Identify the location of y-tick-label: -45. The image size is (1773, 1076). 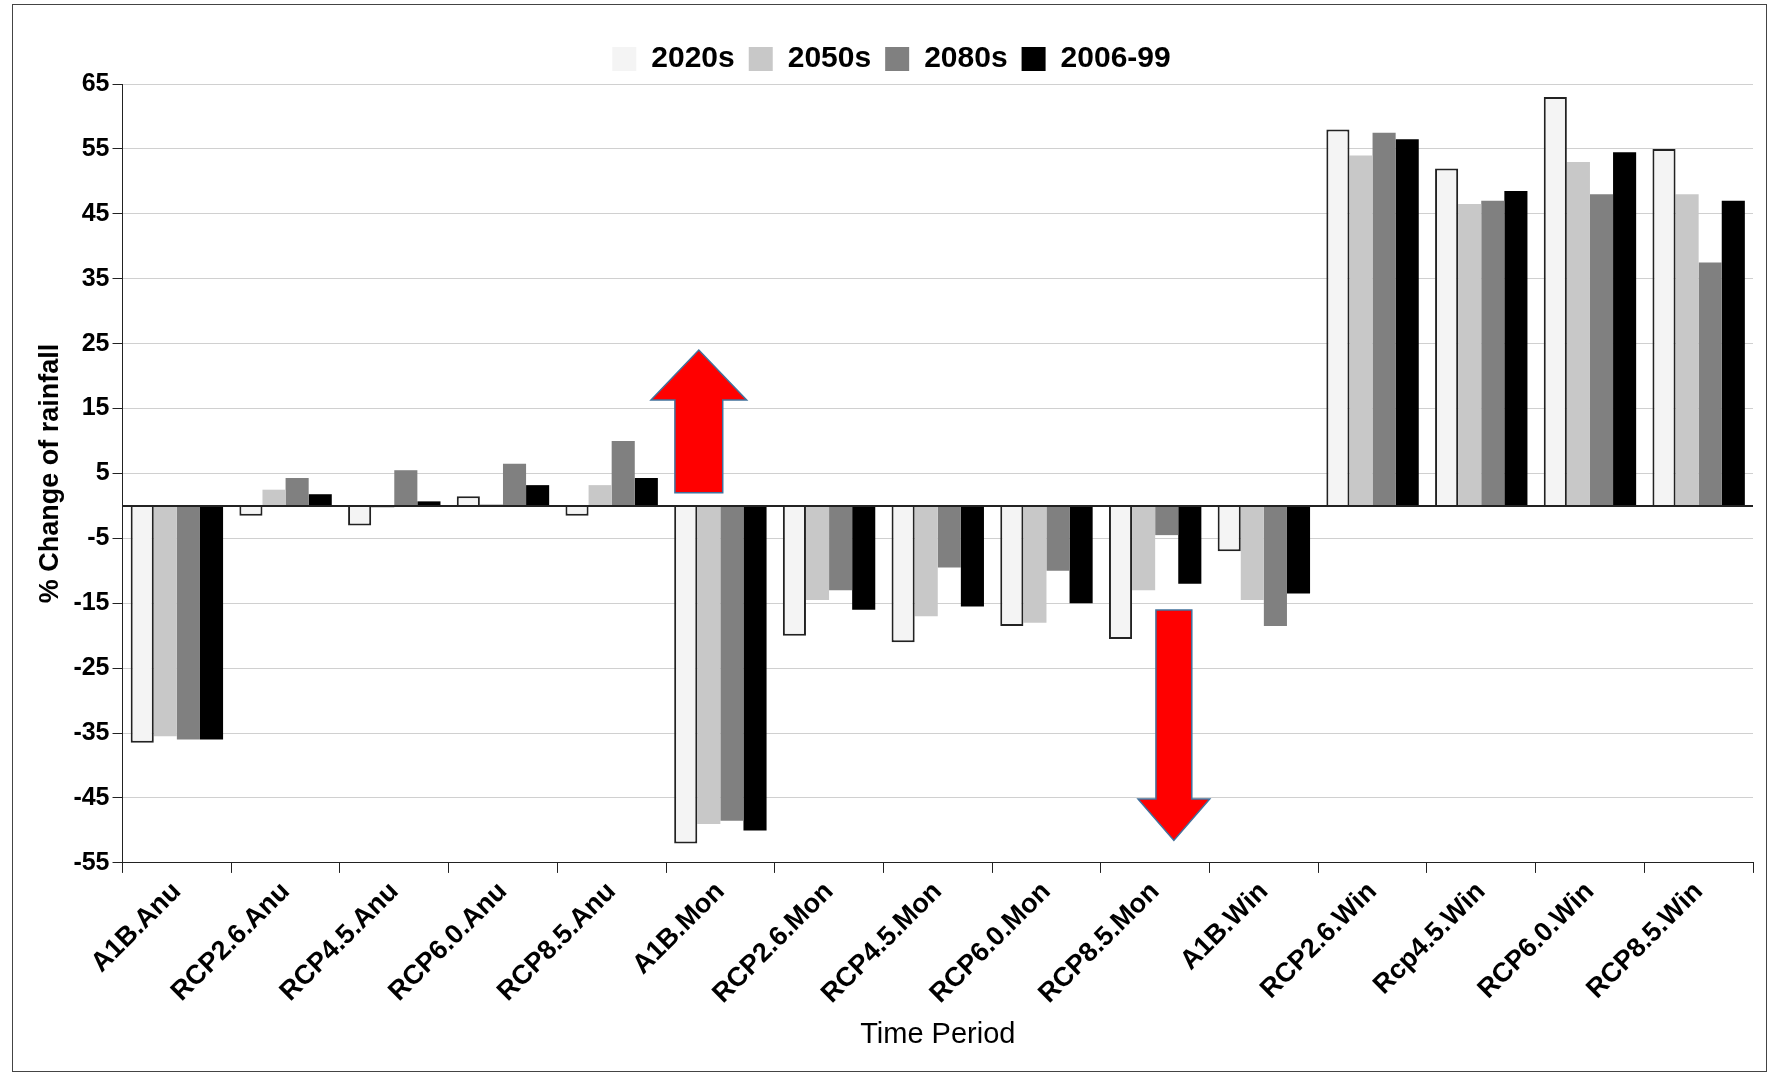
(91, 795).